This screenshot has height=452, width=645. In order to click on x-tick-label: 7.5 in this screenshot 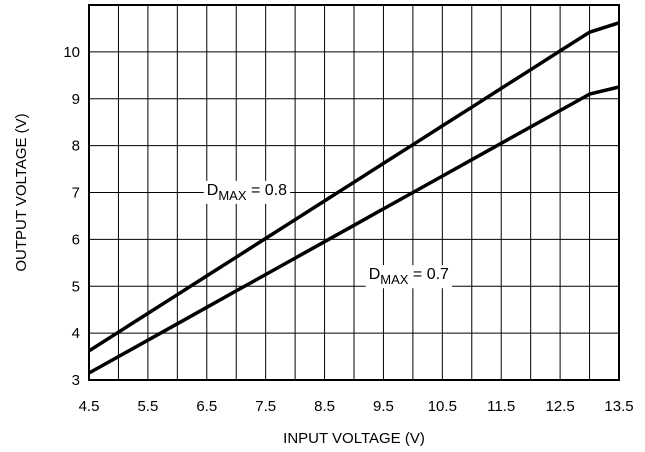, I will do `click(265, 406)`.